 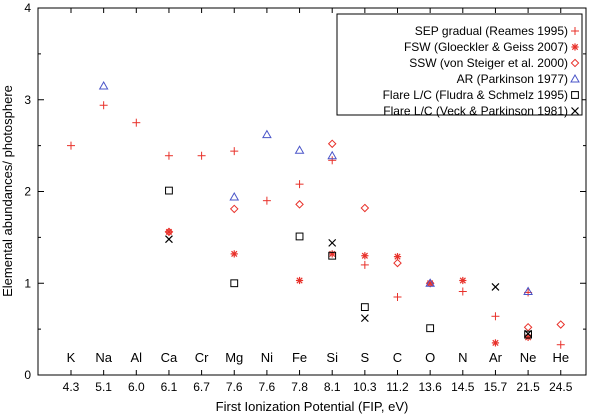 What do you see at coordinates (169, 357) in the screenshot?
I see `element-label: Ca` at bounding box center [169, 357].